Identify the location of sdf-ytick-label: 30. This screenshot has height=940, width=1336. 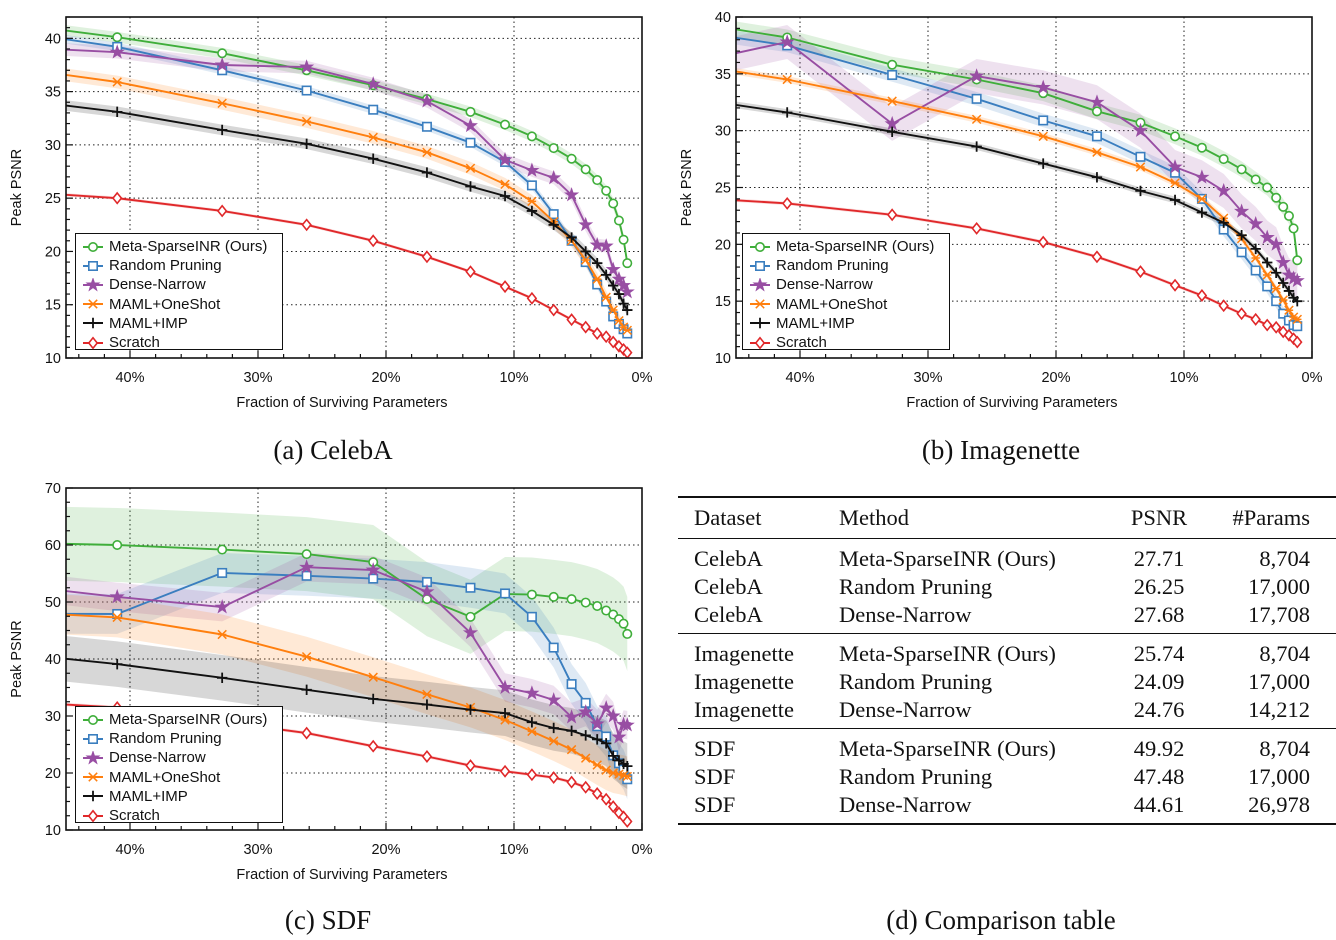
(53, 717).